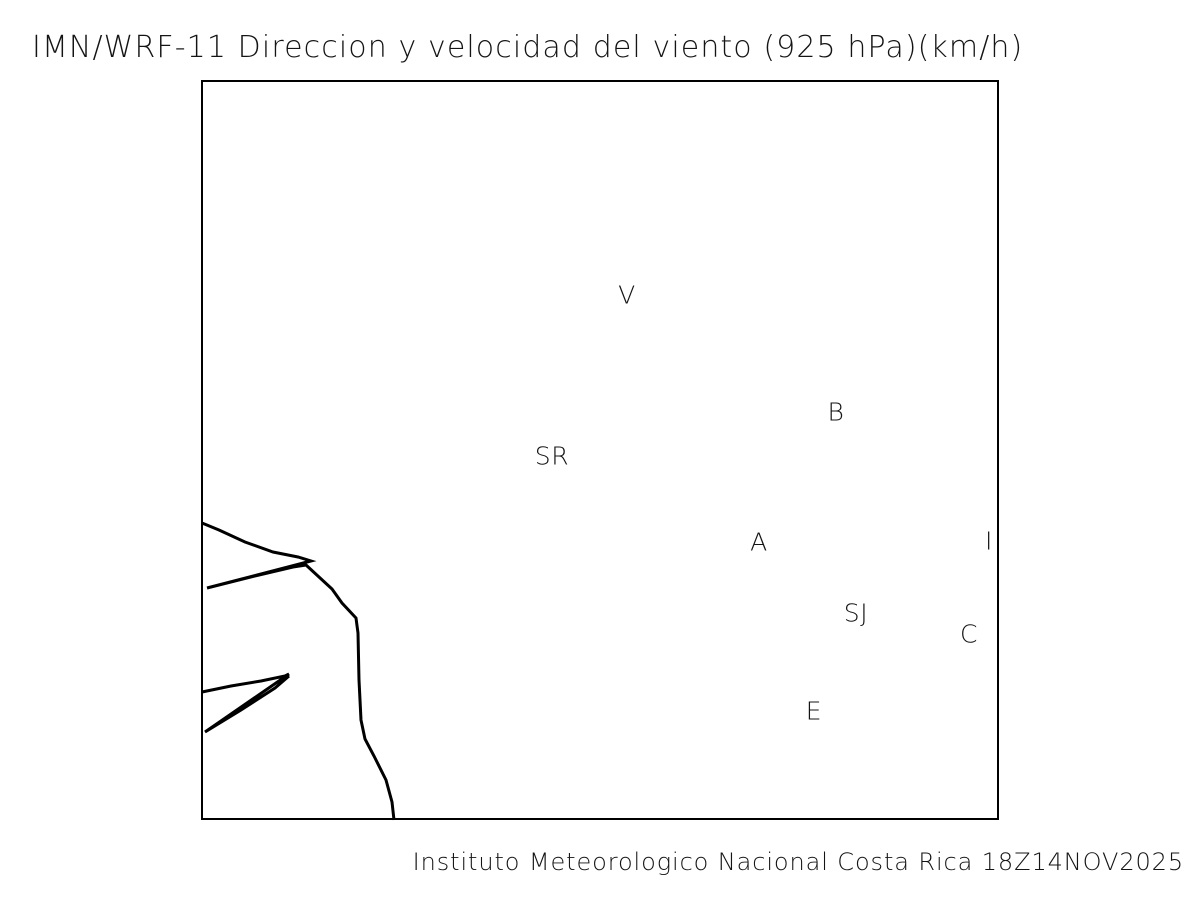 This screenshot has width=1200, height=900. Describe the element at coordinates (856, 613) in the screenshot. I see `station-label-sj: SJ` at that location.